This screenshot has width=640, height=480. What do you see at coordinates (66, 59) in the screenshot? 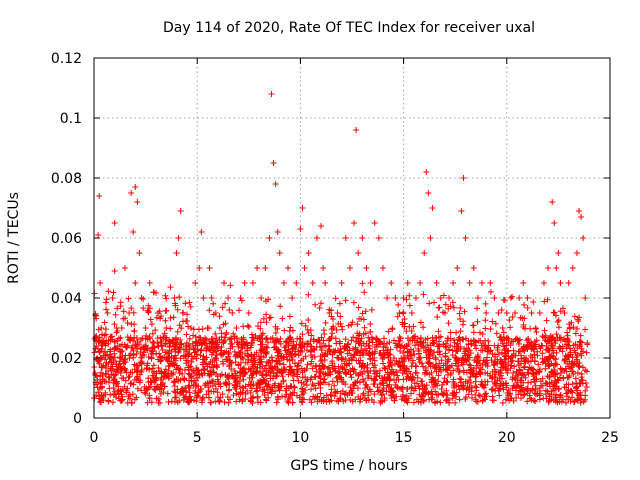
I see `y-tick-label: 0.12` at bounding box center [66, 59].